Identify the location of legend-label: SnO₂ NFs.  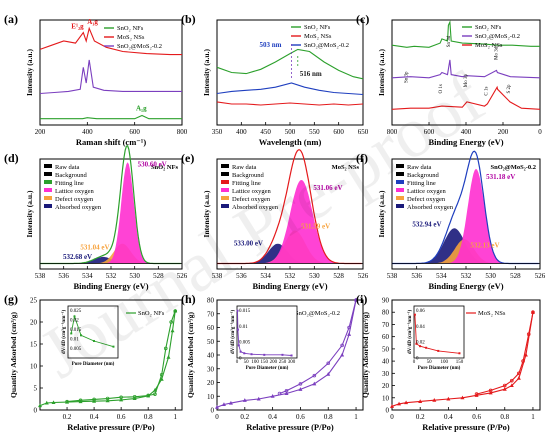
(488, 27).